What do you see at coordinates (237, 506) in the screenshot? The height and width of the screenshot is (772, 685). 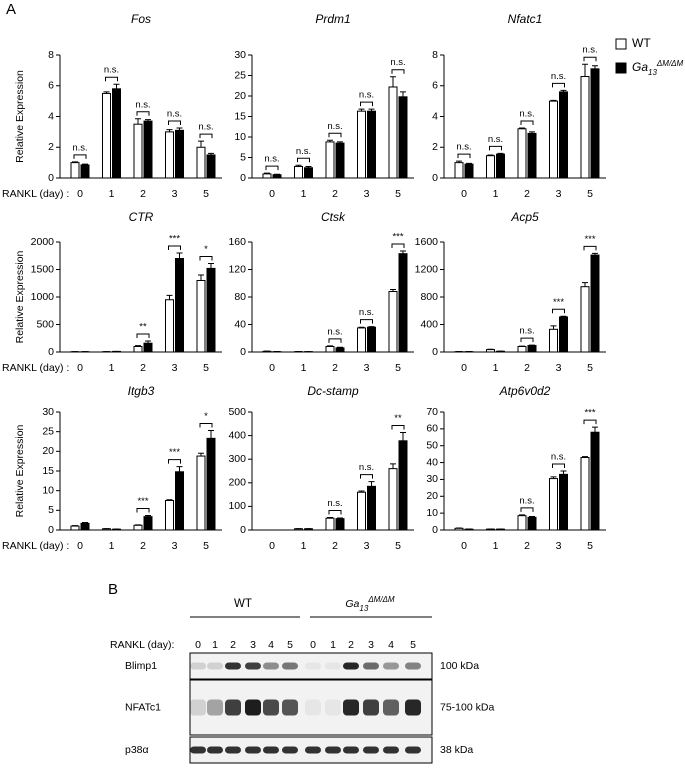 I see `y-tick-label: 100` at bounding box center [237, 506].